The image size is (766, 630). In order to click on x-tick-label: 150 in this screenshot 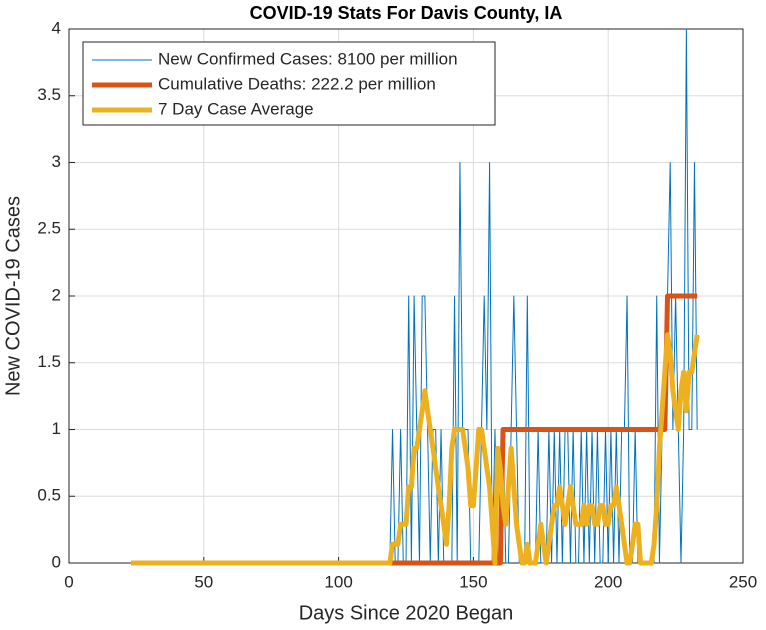, I will do `click(473, 581)`.